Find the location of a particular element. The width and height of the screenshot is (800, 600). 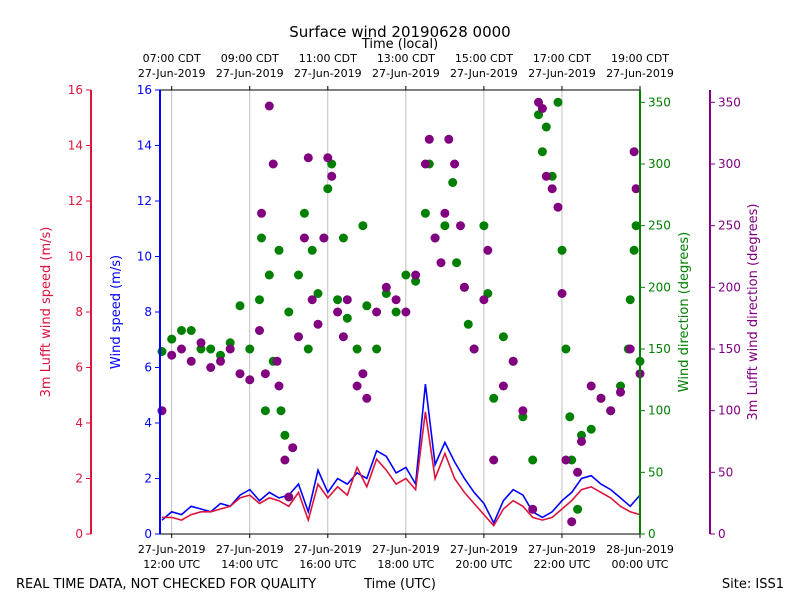

top-tick-label-time: 15:00 CDT is located at coordinates (484, 58).